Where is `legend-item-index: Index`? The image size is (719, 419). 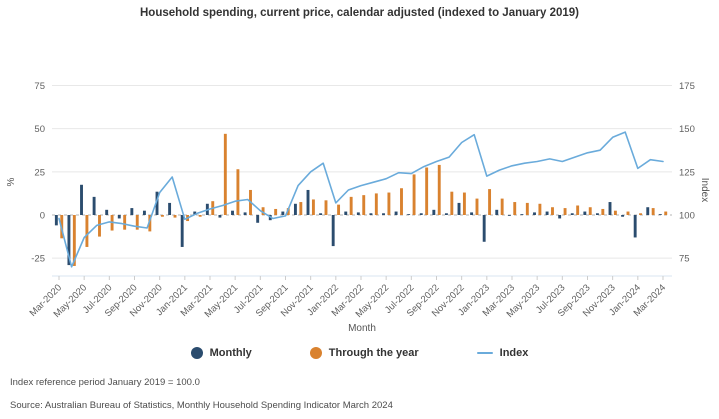
legend-item-index: Index is located at coordinates (502, 353).